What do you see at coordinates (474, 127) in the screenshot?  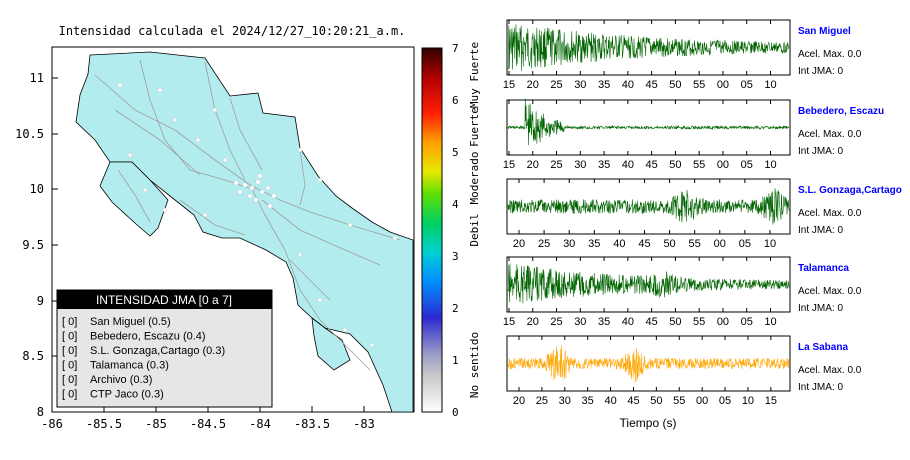 I see `colorbar-label: Fuerte` at bounding box center [474, 127].